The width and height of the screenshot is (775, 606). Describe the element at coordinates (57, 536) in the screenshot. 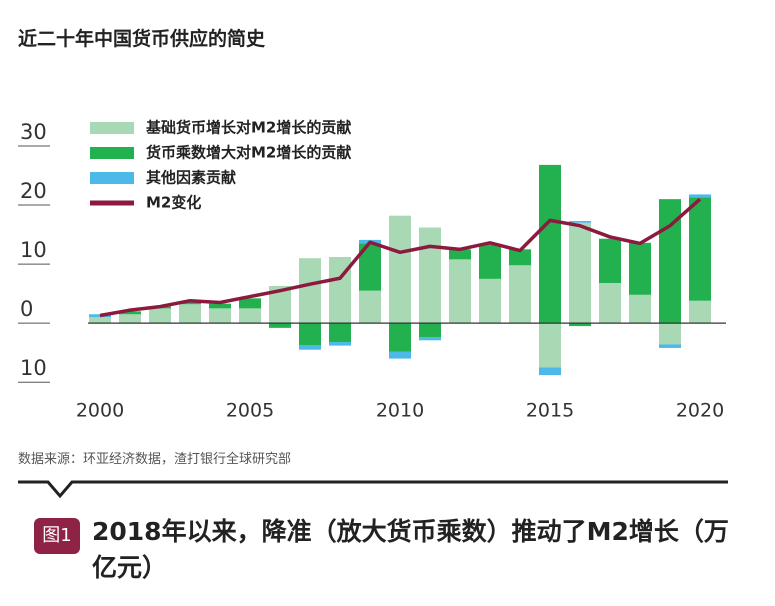

I see `figure-label: 图1` at that location.